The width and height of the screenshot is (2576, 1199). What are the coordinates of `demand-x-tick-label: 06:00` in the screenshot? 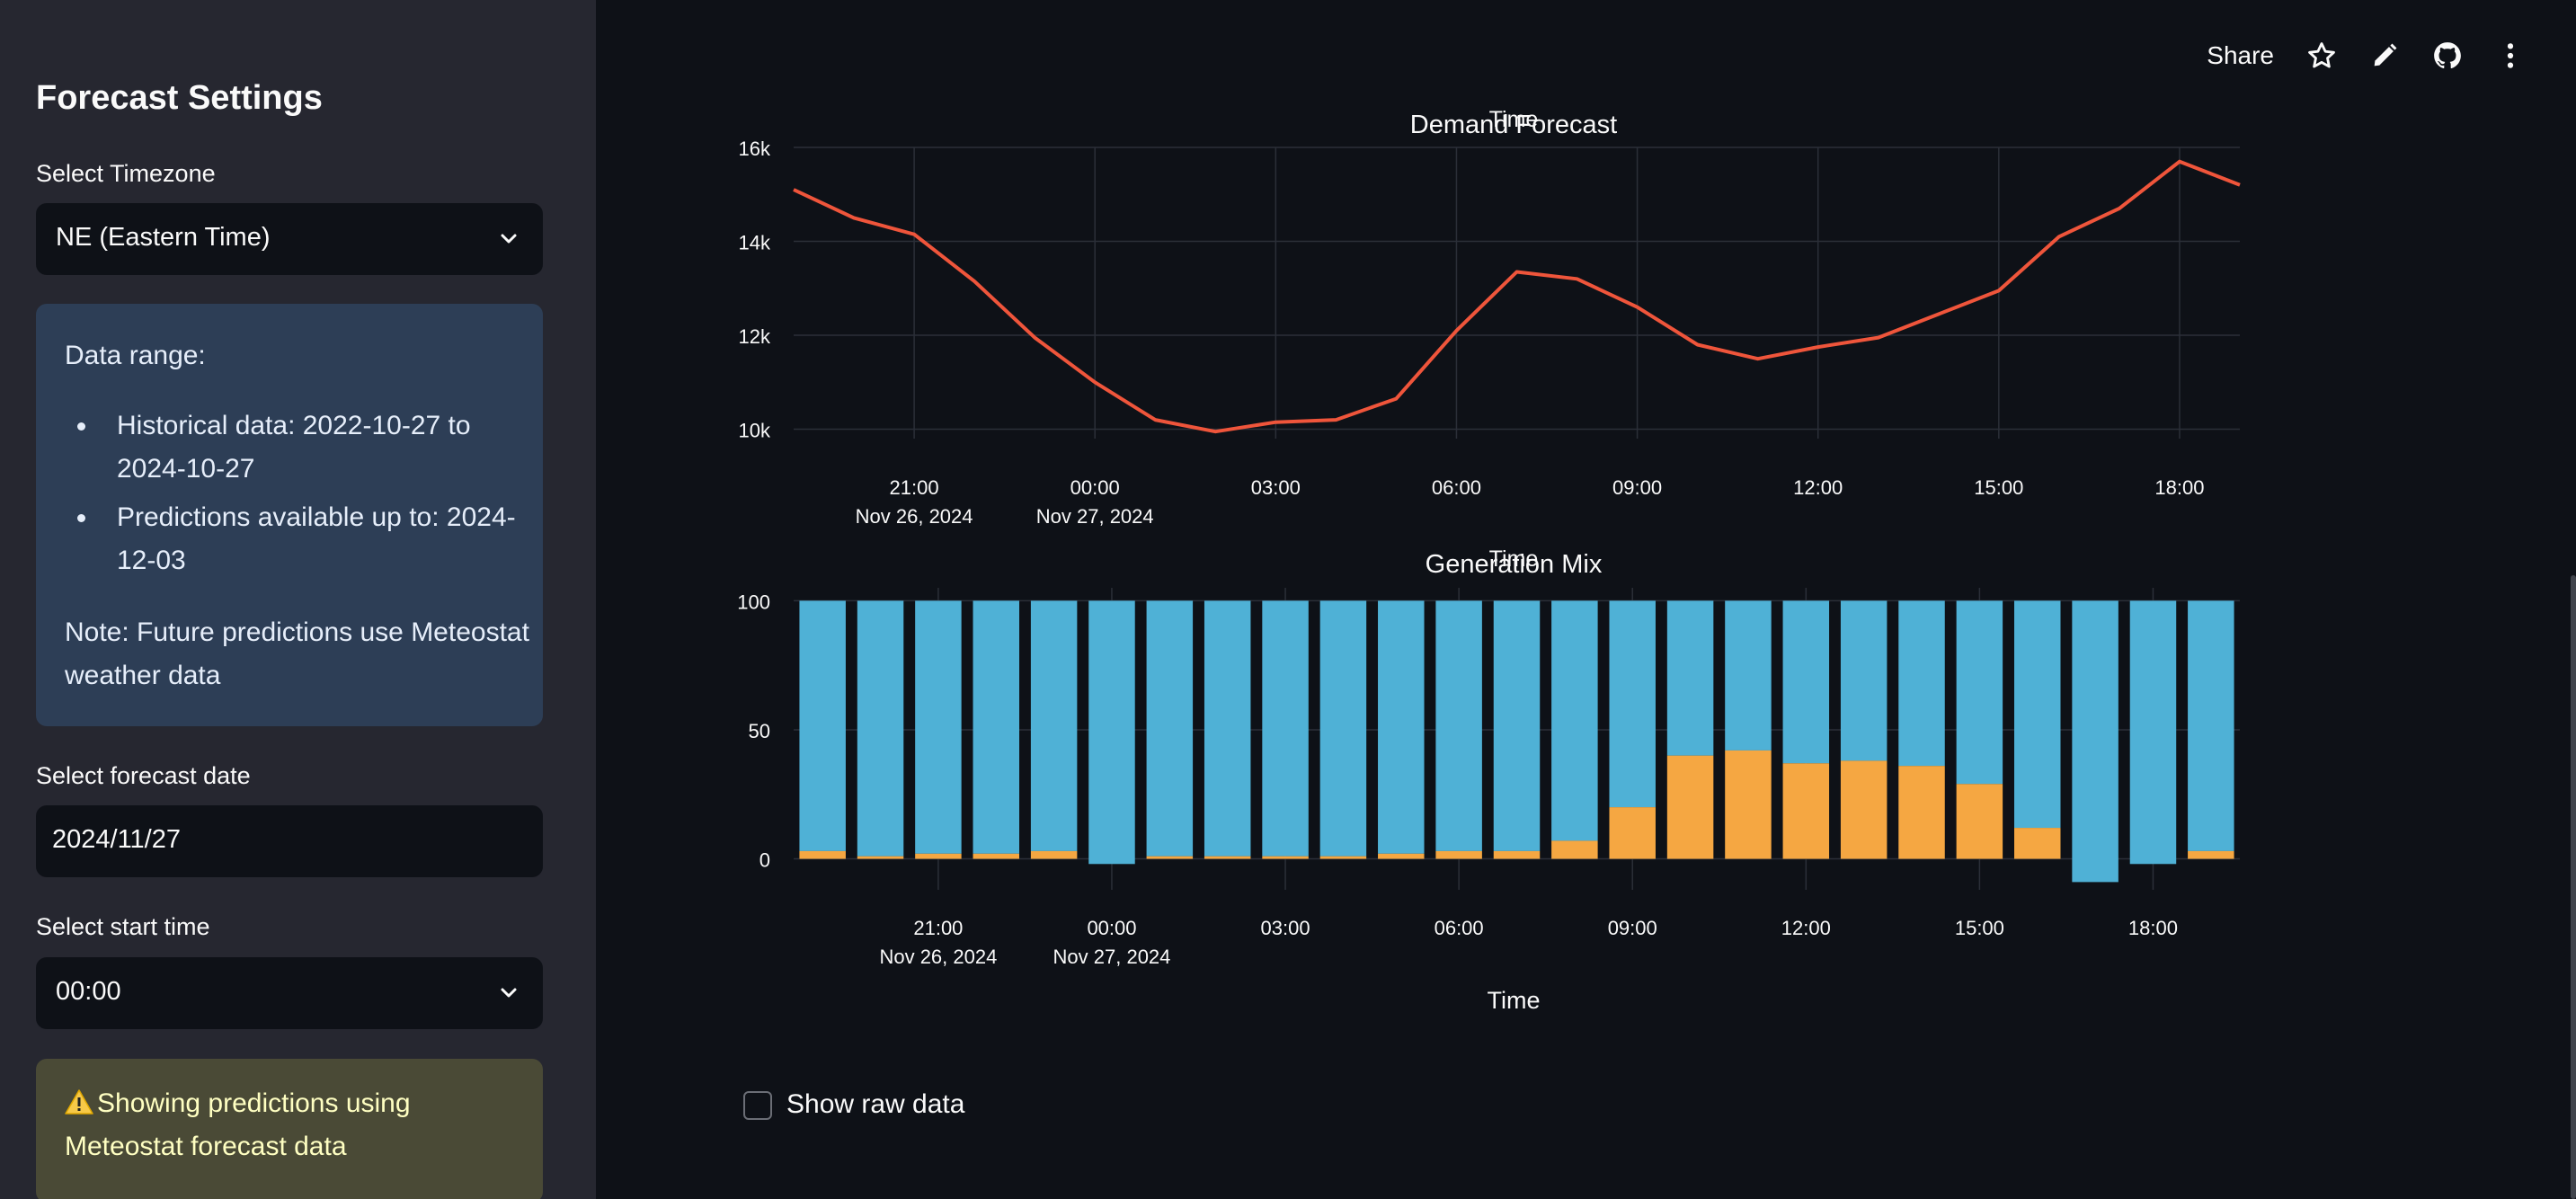 It's located at (1456, 487).